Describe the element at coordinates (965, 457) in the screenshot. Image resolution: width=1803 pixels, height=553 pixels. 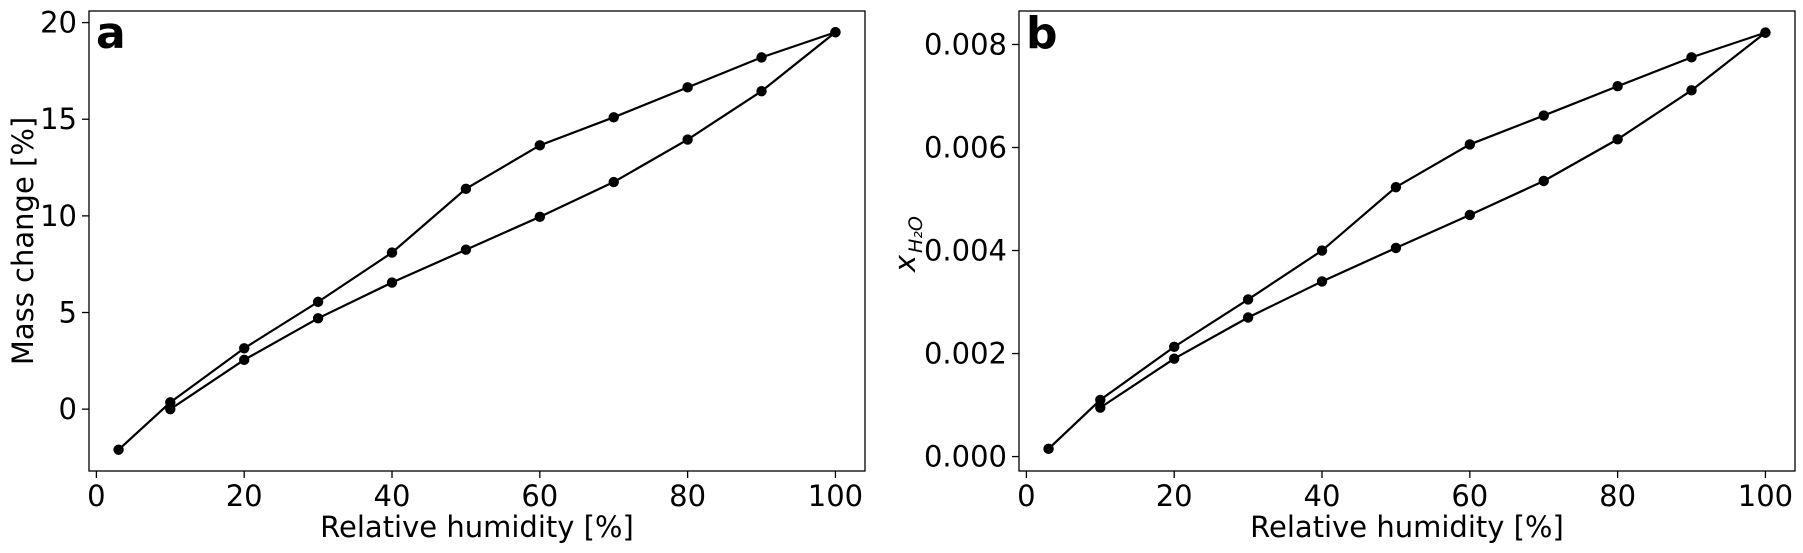
I see `y-tick-label: 0.000` at that location.